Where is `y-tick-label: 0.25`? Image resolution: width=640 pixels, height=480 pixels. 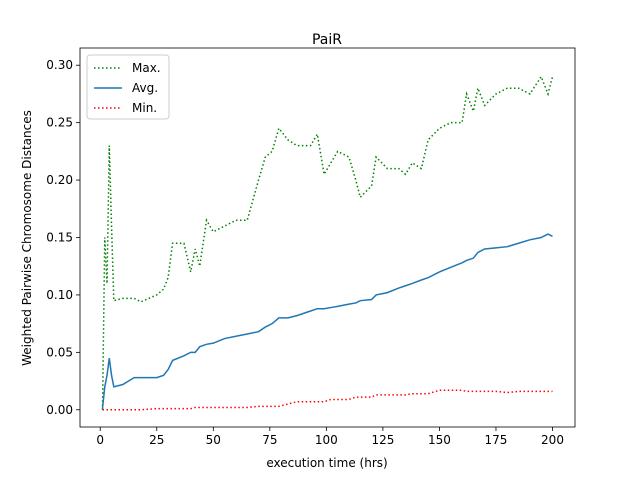 y-tick-label: 0.25 is located at coordinates (59, 123).